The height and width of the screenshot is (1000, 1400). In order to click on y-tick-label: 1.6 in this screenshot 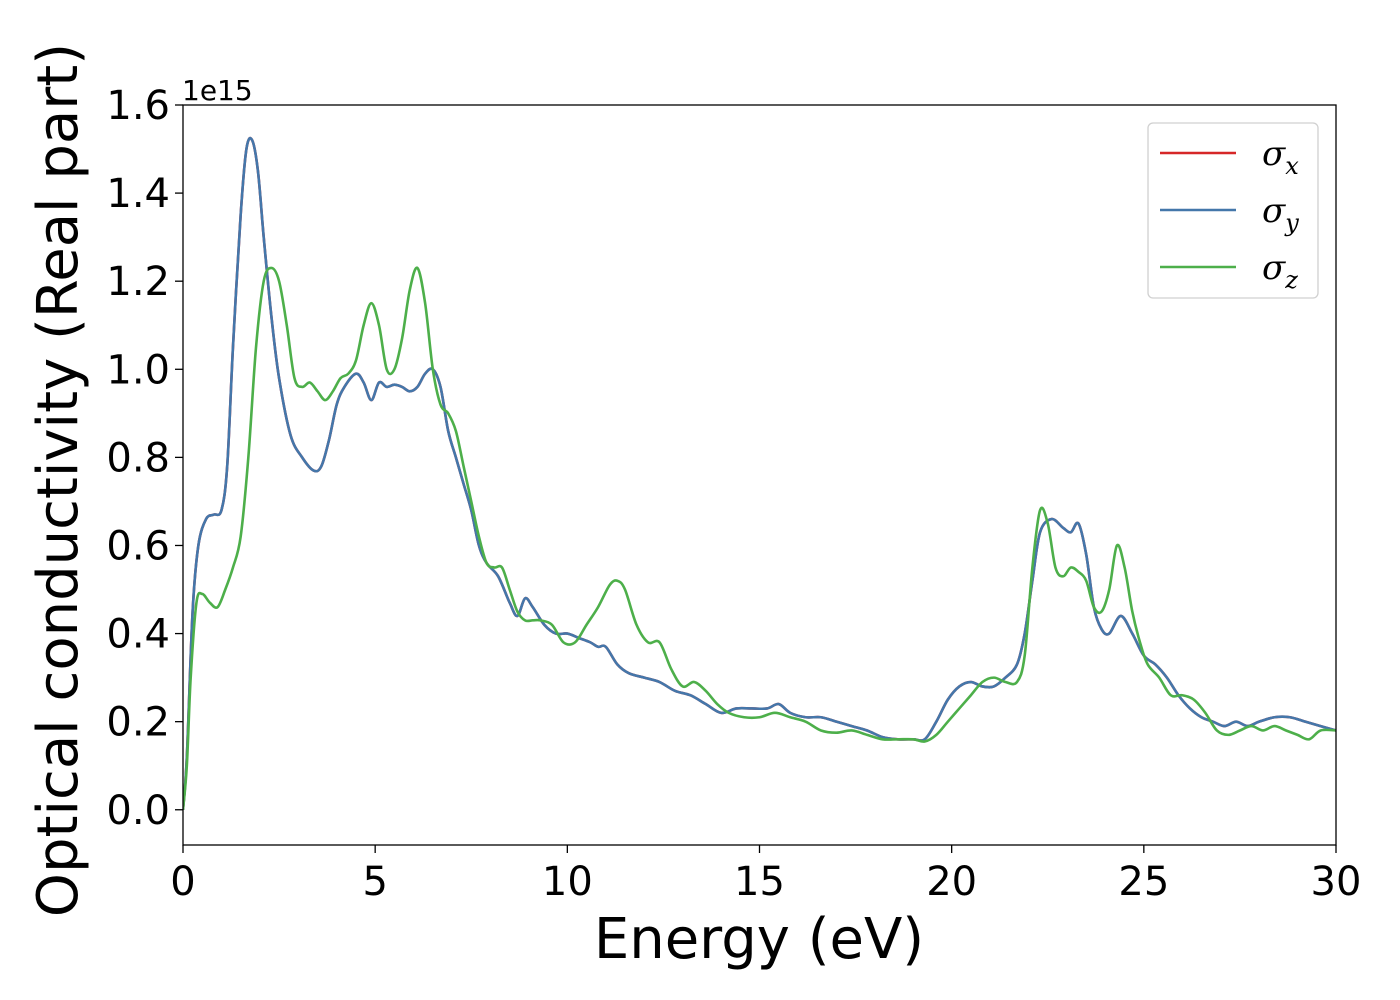, I will do `click(138, 106)`.